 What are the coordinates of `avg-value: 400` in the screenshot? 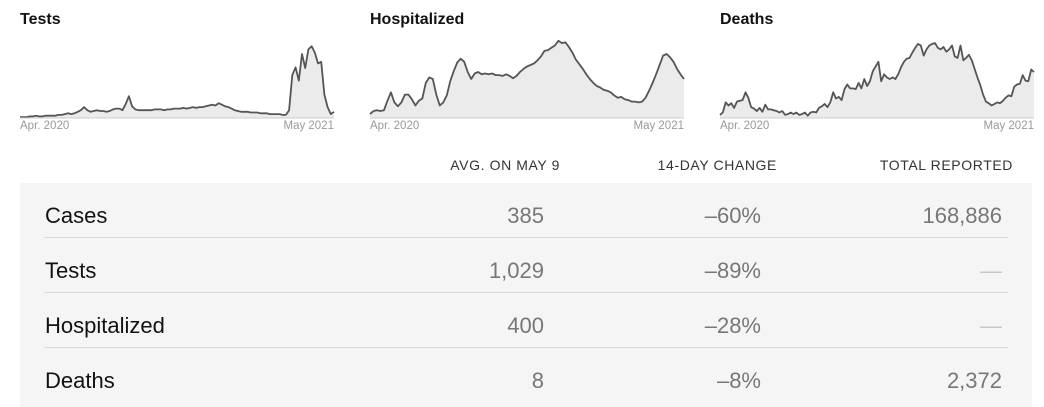 It's located at (525, 325).